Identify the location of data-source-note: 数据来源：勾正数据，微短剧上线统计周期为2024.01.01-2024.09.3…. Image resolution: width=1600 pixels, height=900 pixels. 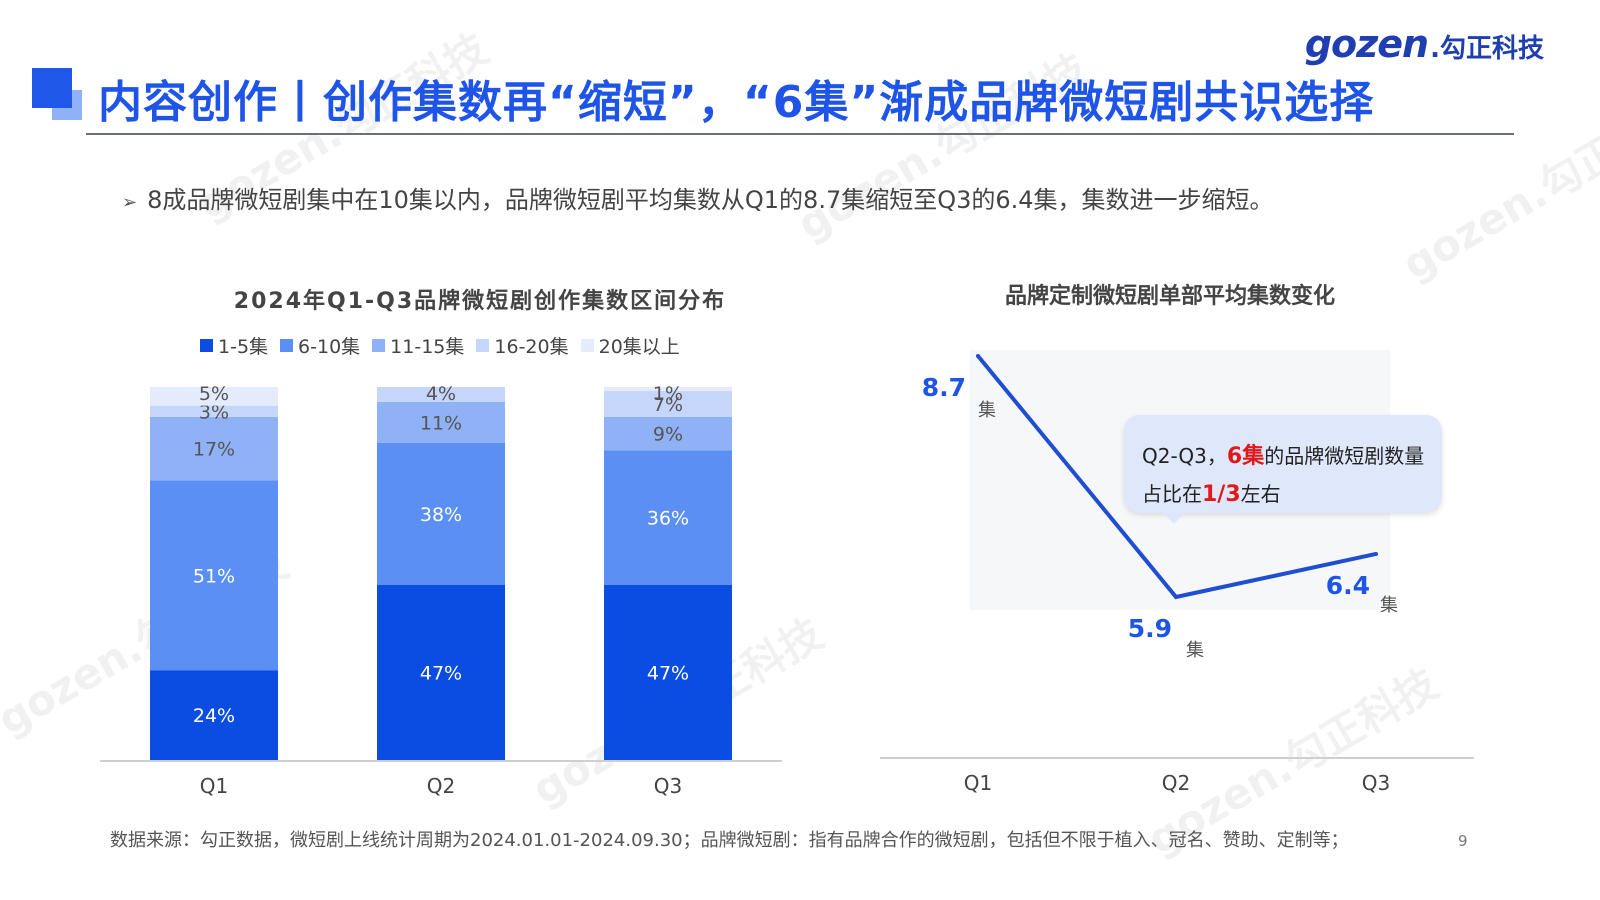
(729, 840).